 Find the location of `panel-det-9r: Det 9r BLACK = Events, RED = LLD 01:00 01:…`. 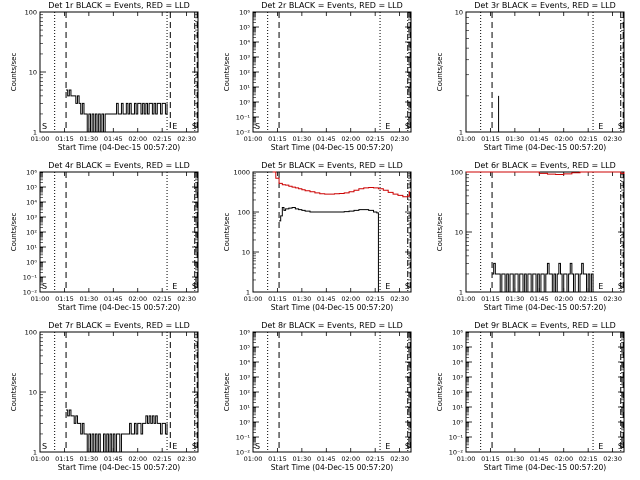

panel-det-9r: Det 9r BLACK = Events, RED = LLD 01:00 01:… is located at coordinates (530, 396).